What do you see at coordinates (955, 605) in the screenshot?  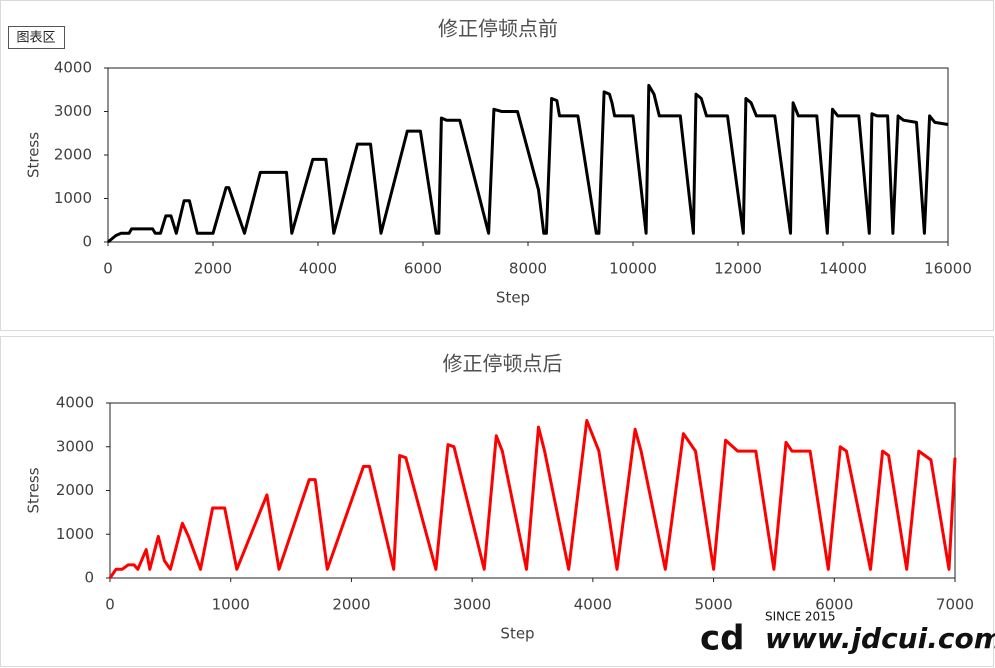 I see `x-tick-label: 7000` at bounding box center [955, 605].